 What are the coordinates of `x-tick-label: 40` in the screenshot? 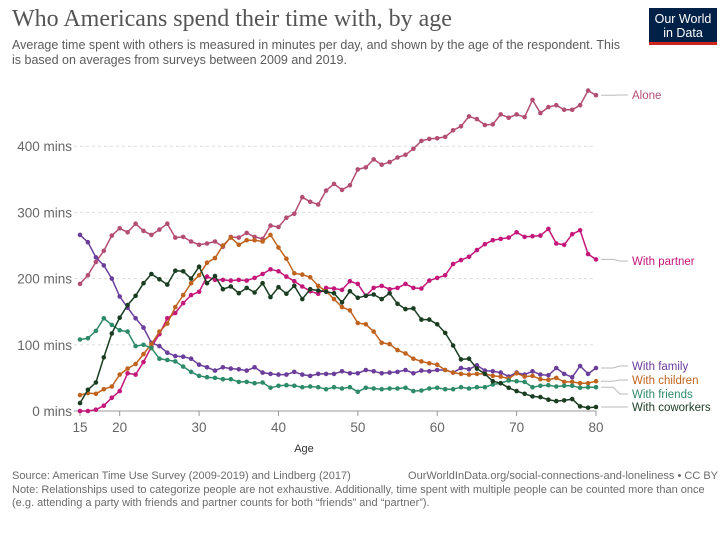 It's located at (278, 427).